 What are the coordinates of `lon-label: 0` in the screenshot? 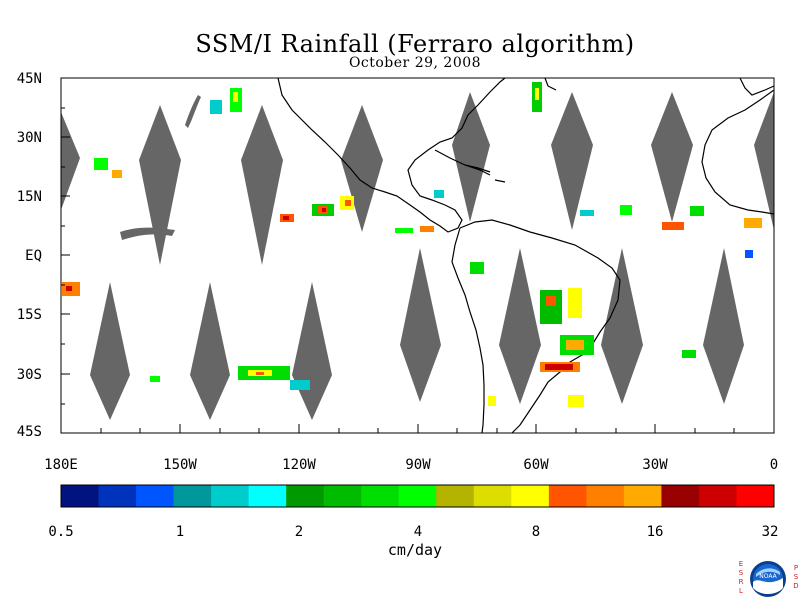 It's located at (774, 465).